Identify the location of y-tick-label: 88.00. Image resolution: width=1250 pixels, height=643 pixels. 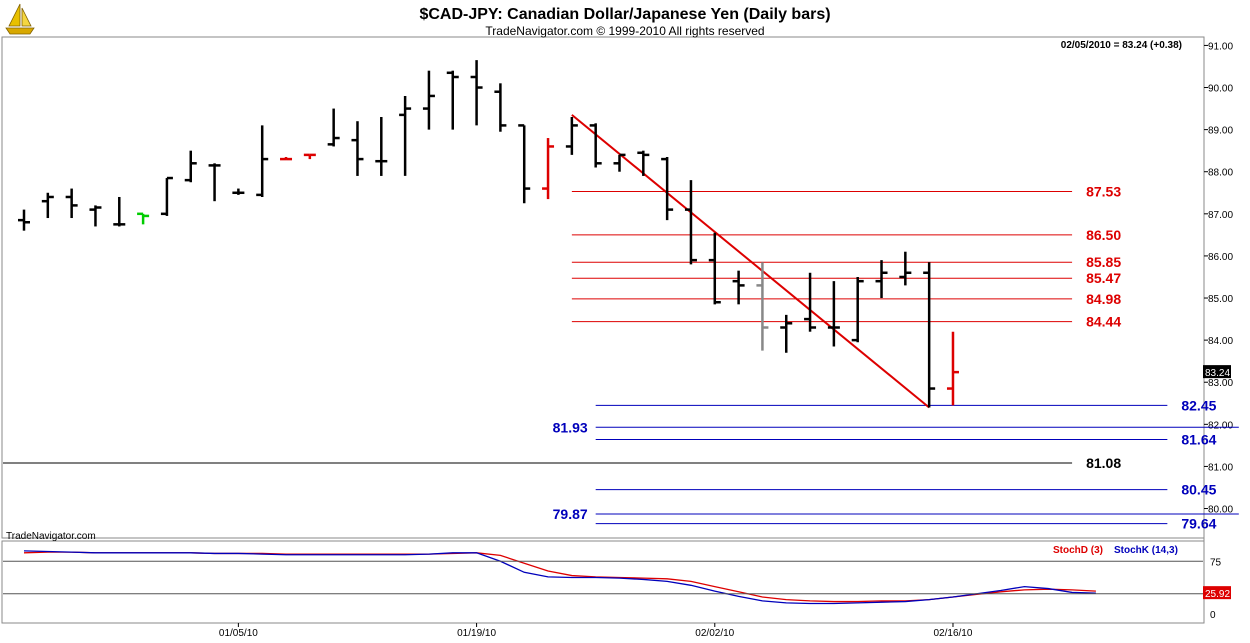
(1220, 173).